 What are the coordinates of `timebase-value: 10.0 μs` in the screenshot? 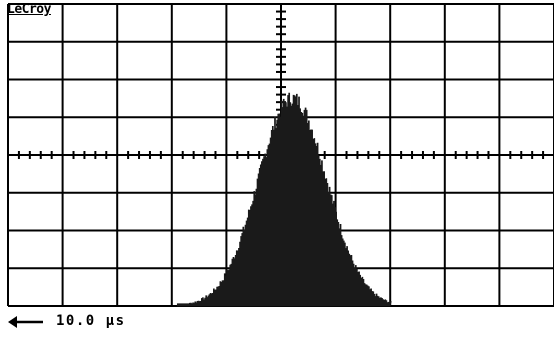 It's located at (91, 321).